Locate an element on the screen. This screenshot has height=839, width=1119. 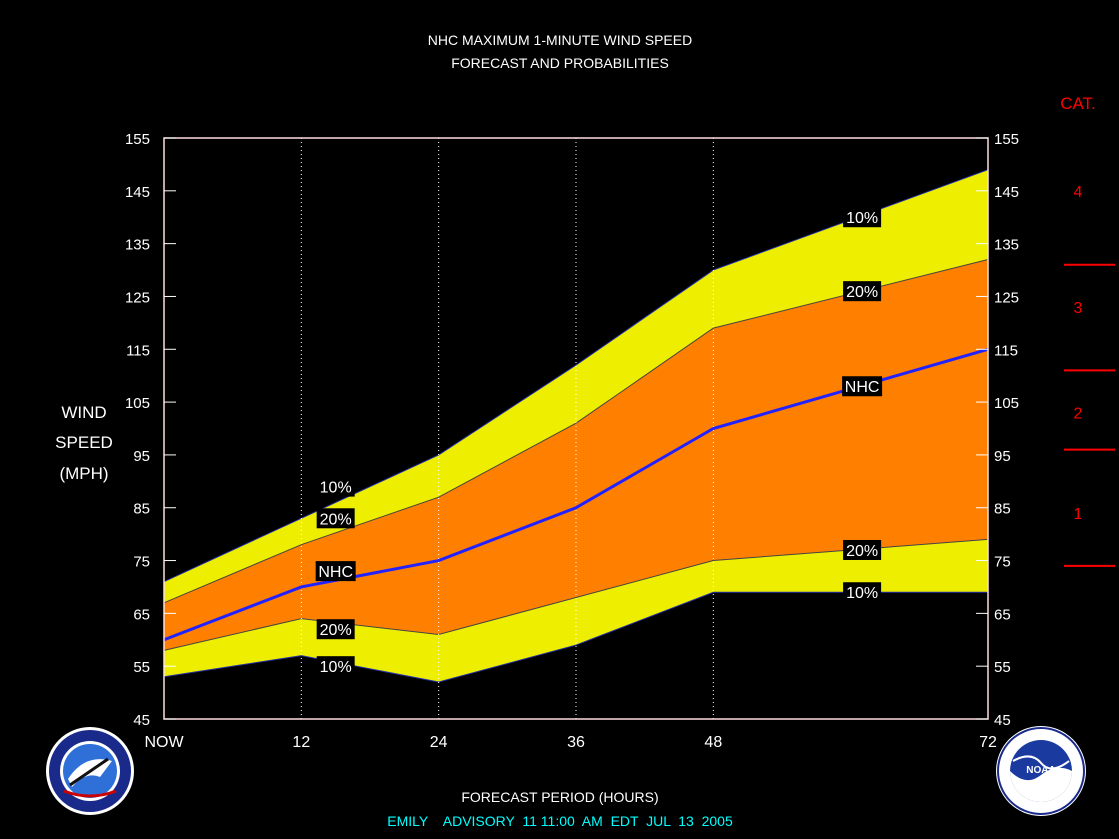
y-tick-label-left: 105 is located at coordinates (137, 403).